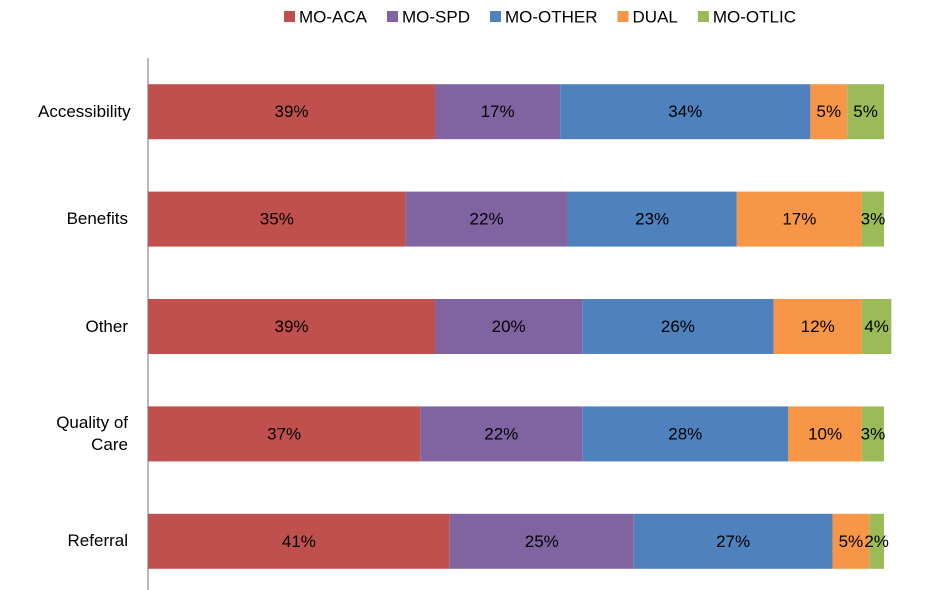  What do you see at coordinates (64, 219) in the screenshot?
I see `y-tick-label: Benefits` at bounding box center [64, 219].